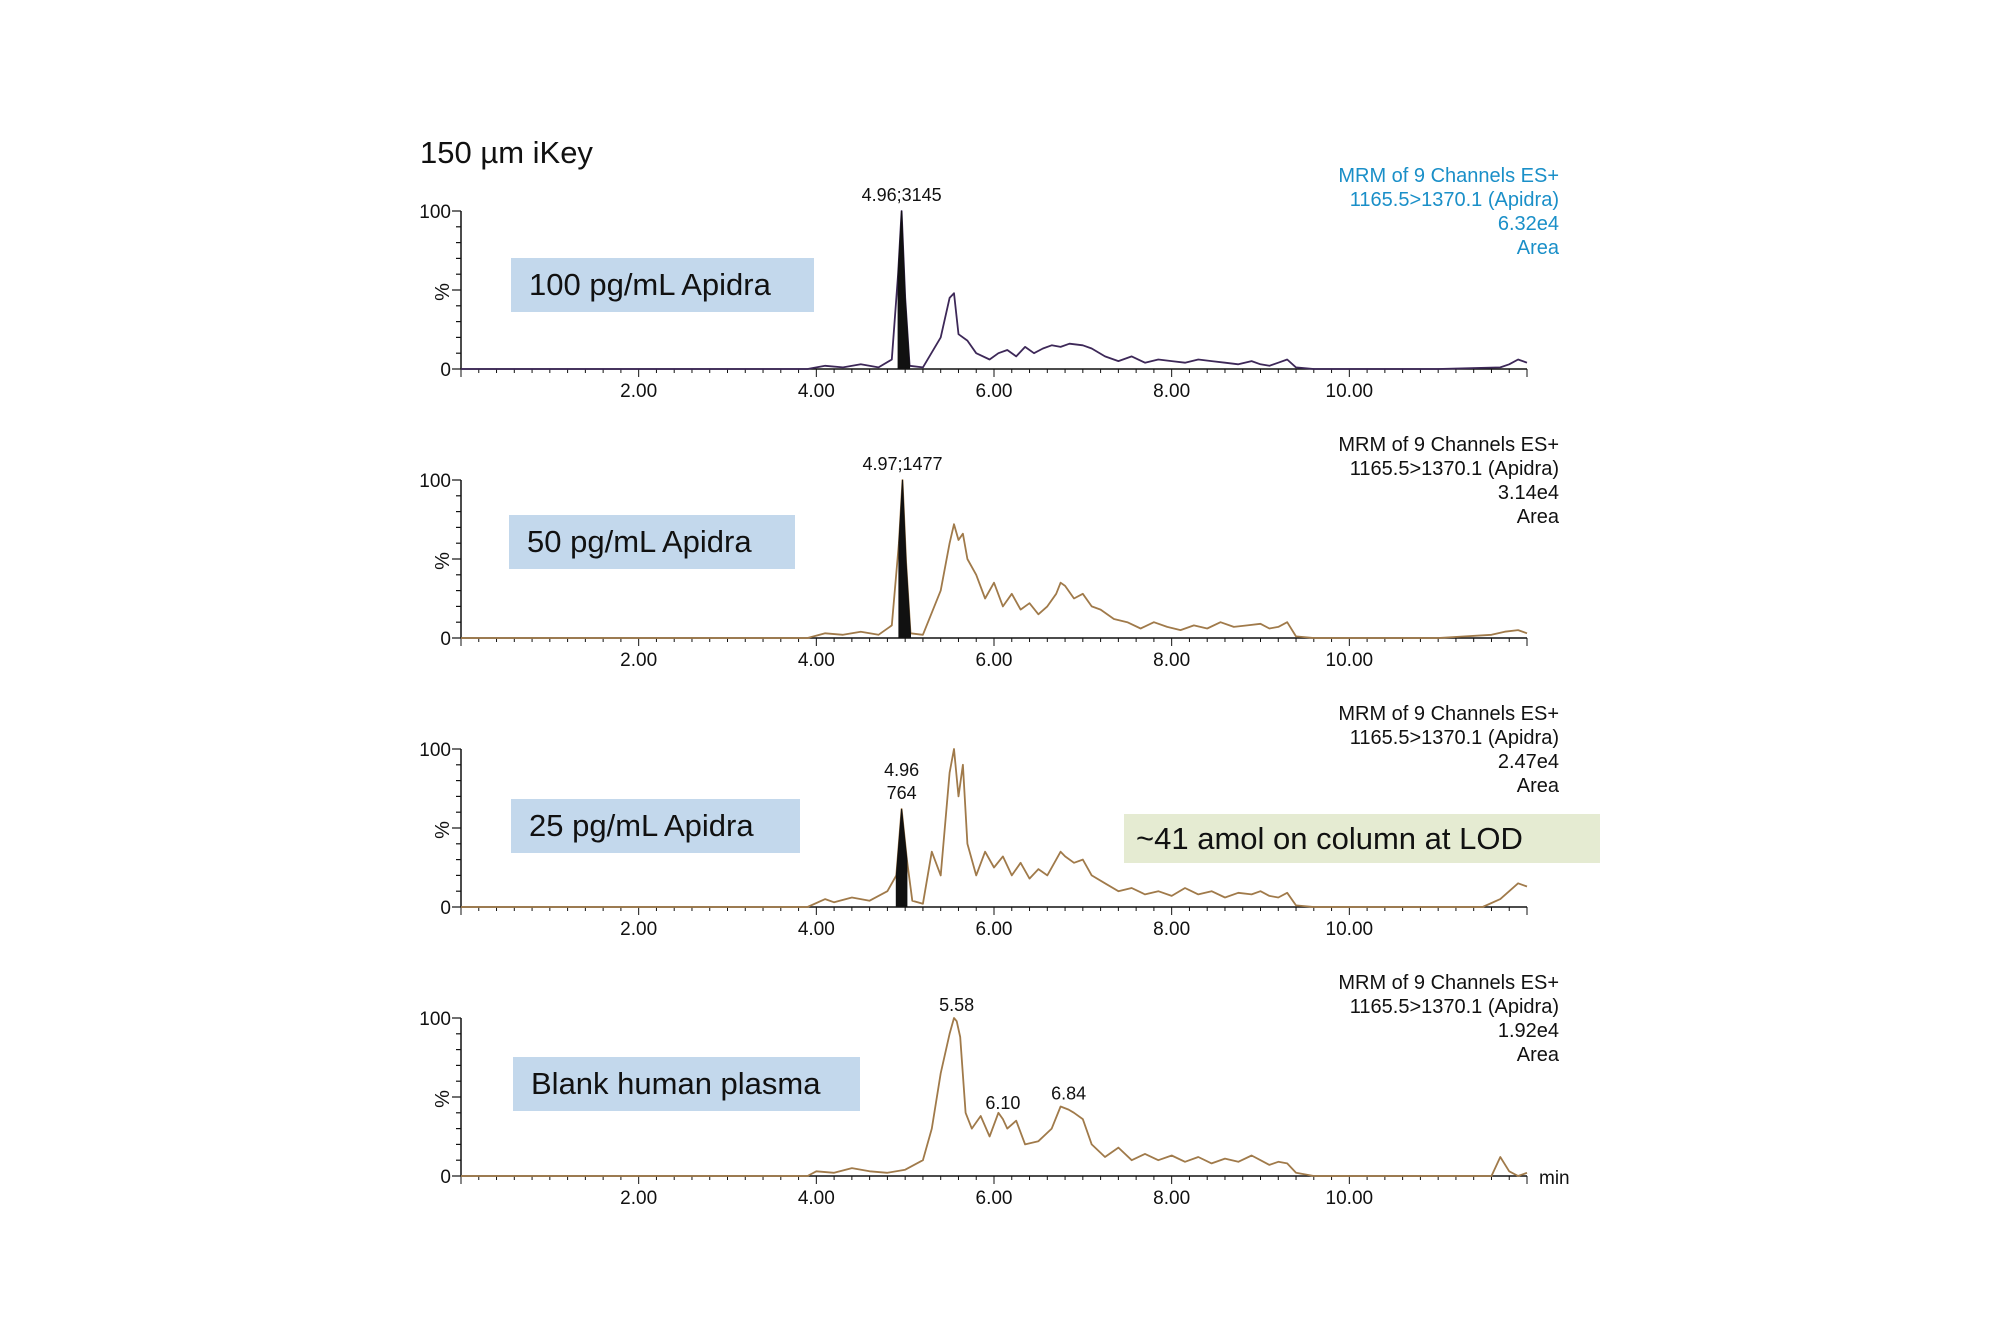  Describe the element at coordinates (1068, 1094) in the screenshot. I see `peak-label: 6.84` at that location.